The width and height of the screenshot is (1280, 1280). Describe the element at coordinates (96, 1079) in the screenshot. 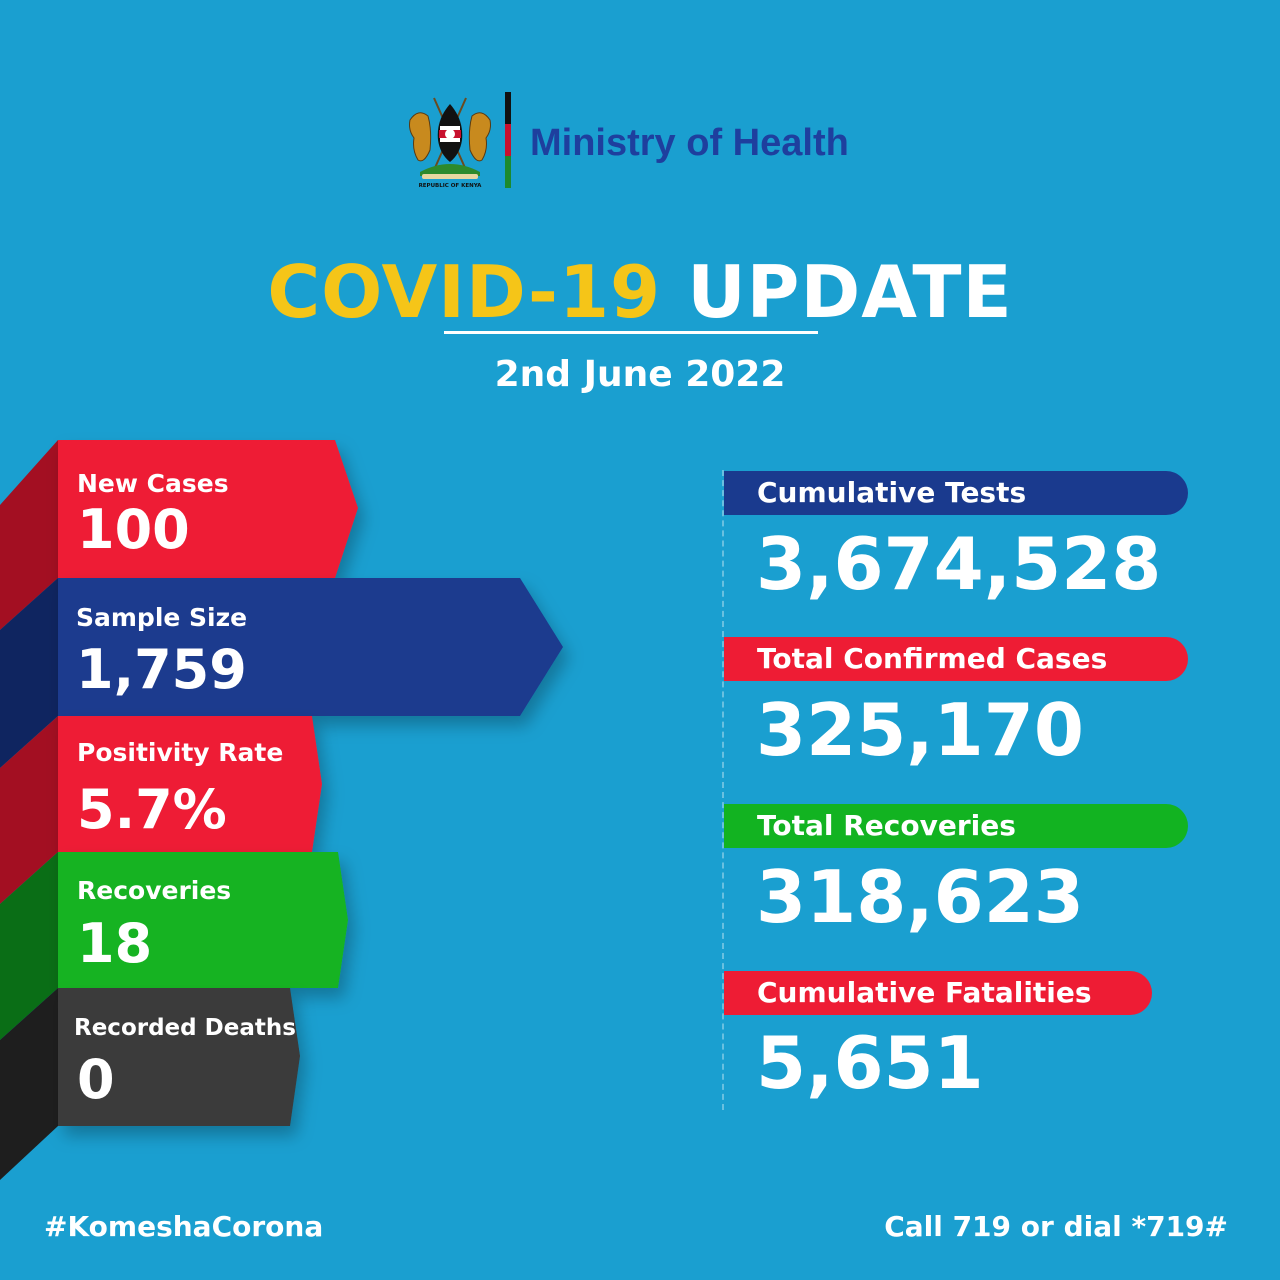

I see `stat-value-recorded-deaths: 0` at that location.